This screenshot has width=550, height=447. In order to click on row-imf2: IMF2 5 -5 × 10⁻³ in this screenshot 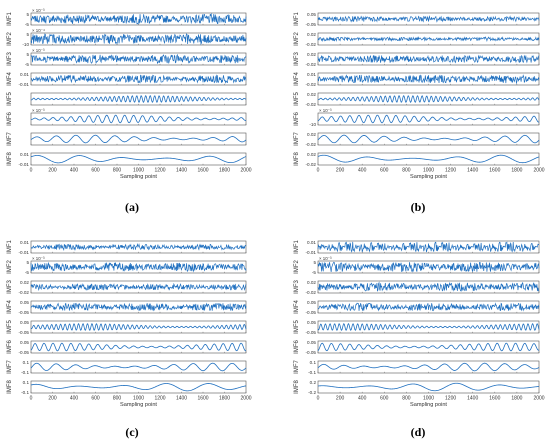, I will do `click(417, 265)`.